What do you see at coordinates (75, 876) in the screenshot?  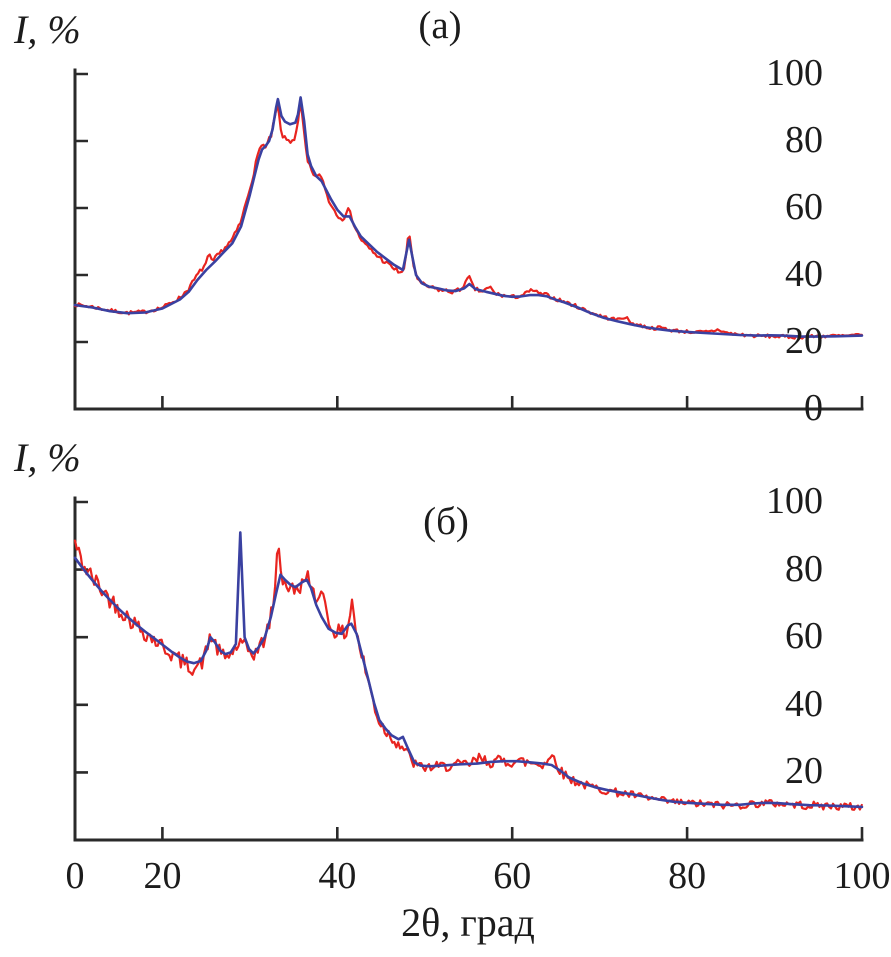 I see `x-tick-label: 0` at bounding box center [75, 876].